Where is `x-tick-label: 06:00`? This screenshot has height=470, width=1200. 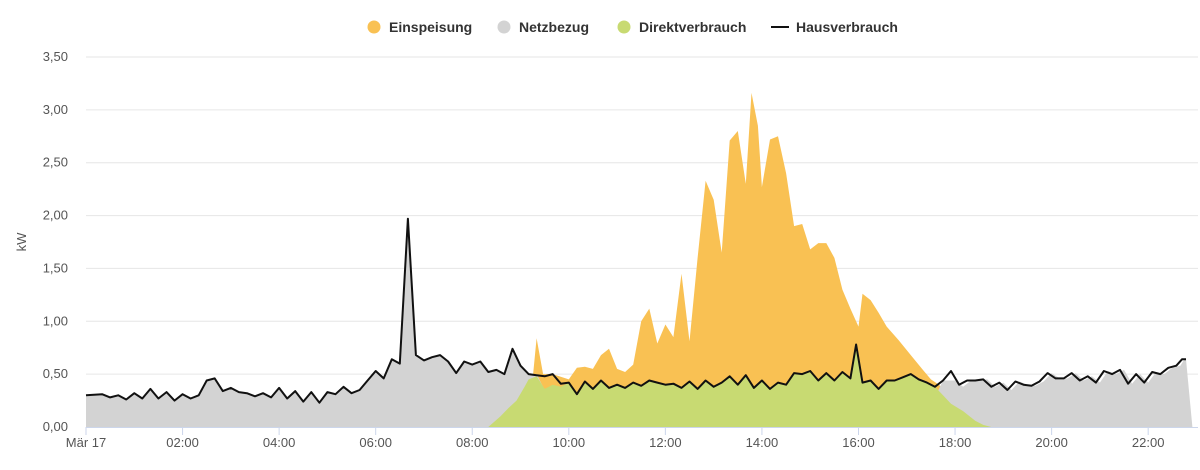
x-tick-label: 06:00 is located at coordinates (375, 442).